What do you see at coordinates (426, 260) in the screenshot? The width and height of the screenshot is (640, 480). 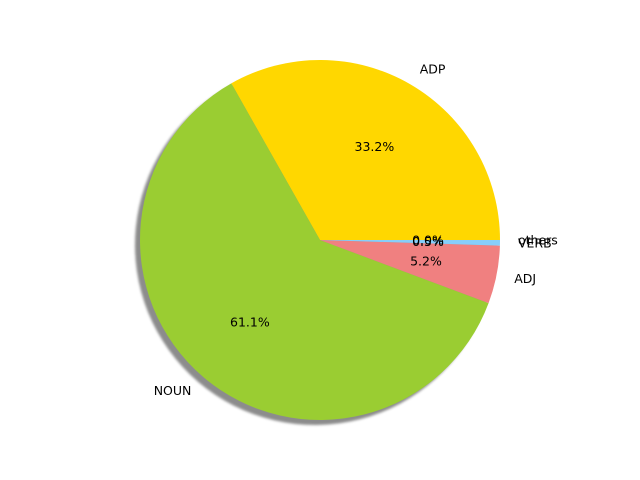 I see `pie-percent-adj: 5.2%` at bounding box center [426, 260].